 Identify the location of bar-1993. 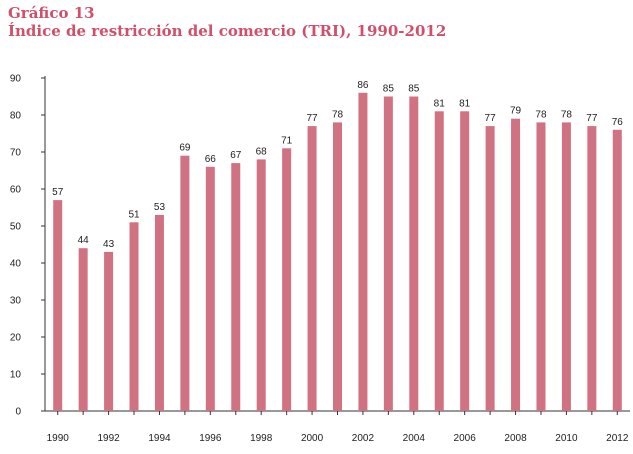
(134, 316).